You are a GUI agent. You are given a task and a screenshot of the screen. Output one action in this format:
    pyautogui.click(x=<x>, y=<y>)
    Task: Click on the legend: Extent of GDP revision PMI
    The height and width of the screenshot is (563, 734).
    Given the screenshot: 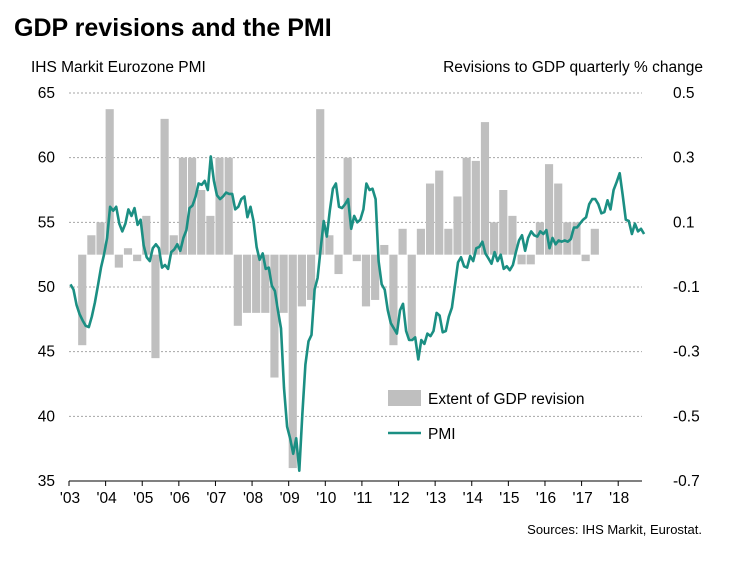 What is the action you would take?
    pyautogui.click(x=486, y=416)
    